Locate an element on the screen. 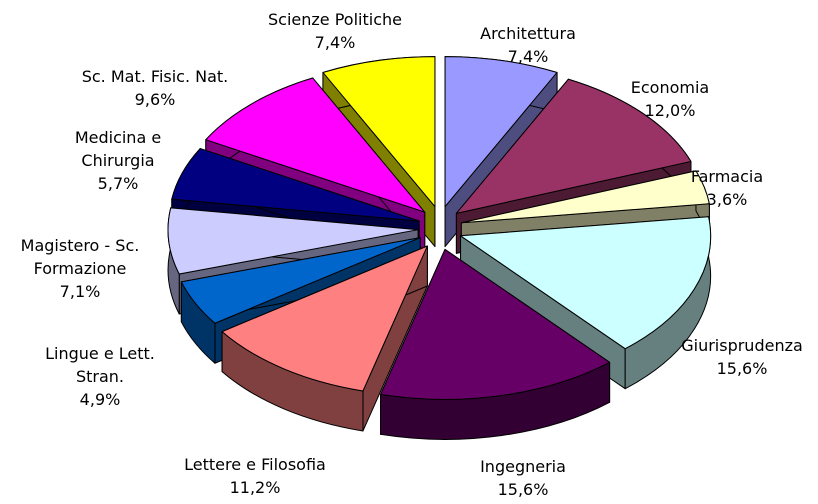 This screenshot has height=504, width=818. category: Sc. Mat. Fisic. Nat. is located at coordinates (155, 76).